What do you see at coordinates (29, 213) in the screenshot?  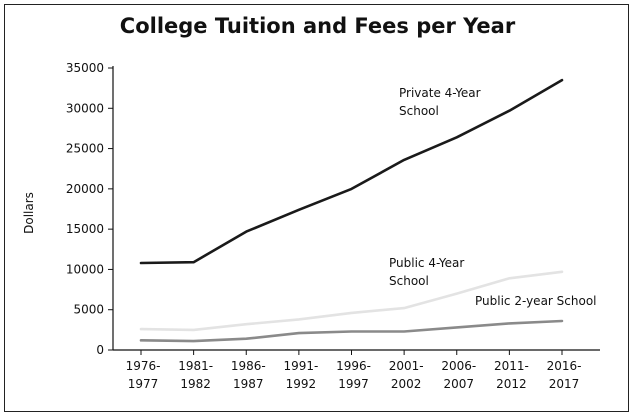 I see `y-axis-label: Dollars` at bounding box center [29, 213].